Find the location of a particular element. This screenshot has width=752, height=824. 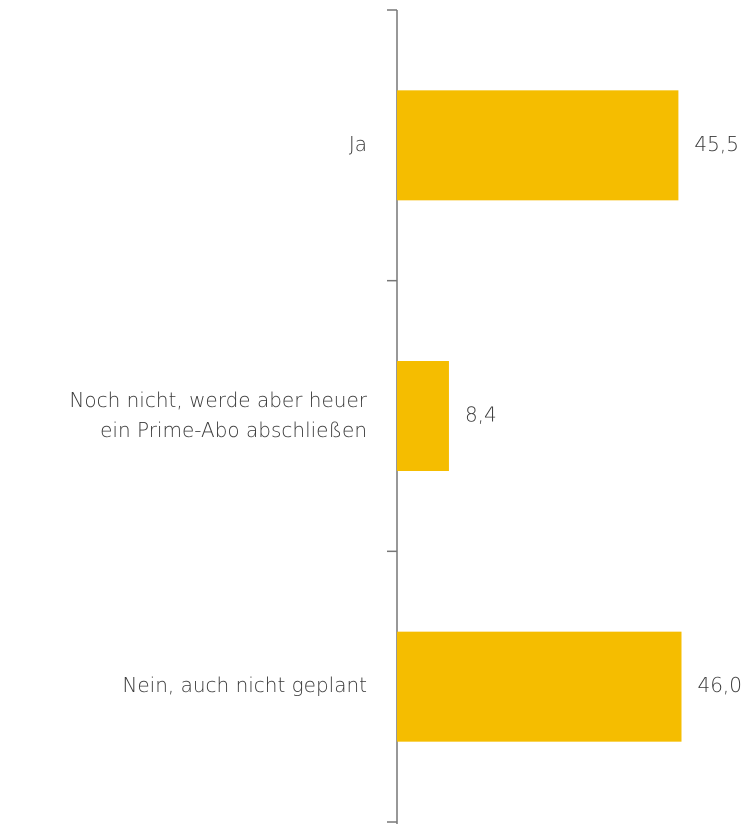

category-label: Ja is located at coordinates (358, 144).